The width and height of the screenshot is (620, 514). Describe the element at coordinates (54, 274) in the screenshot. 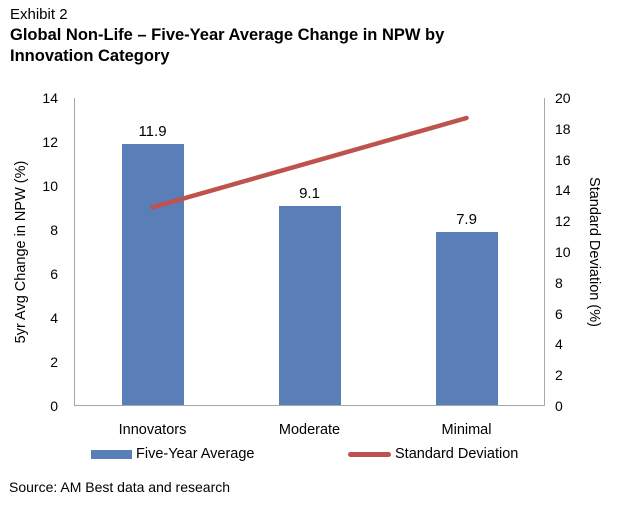

I see `left-axis-tick-6: 6` at that location.